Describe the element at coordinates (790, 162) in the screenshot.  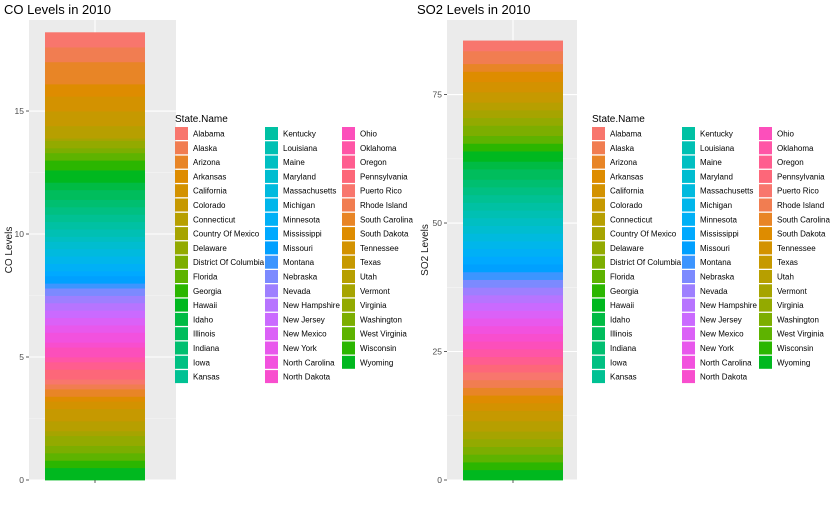
I see `legend-label: Oregon` at that location.